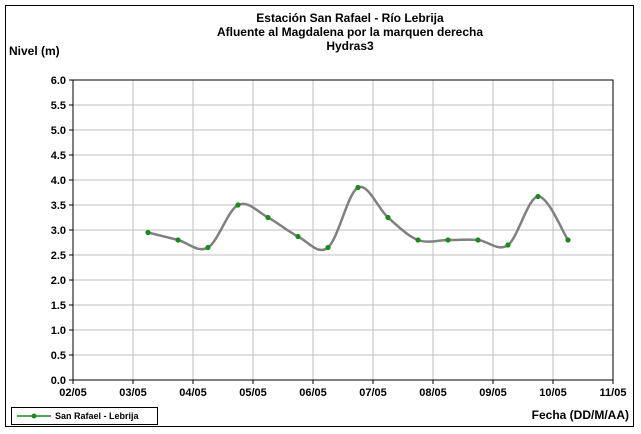 The image size is (641, 434). Describe the element at coordinates (58, 131) in the screenshot. I see `y-tick-label: 5.0` at that location.